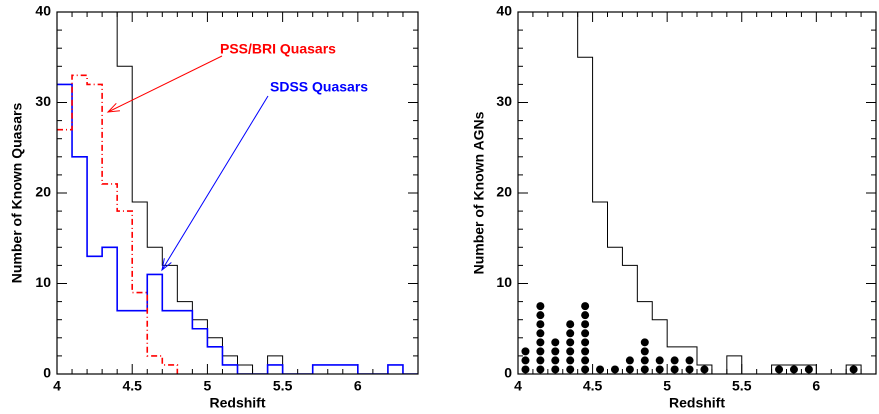  Describe the element at coordinates (479, 192) in the screenshot. I see `y-axis-title: Number of Known AGNs` at that location.